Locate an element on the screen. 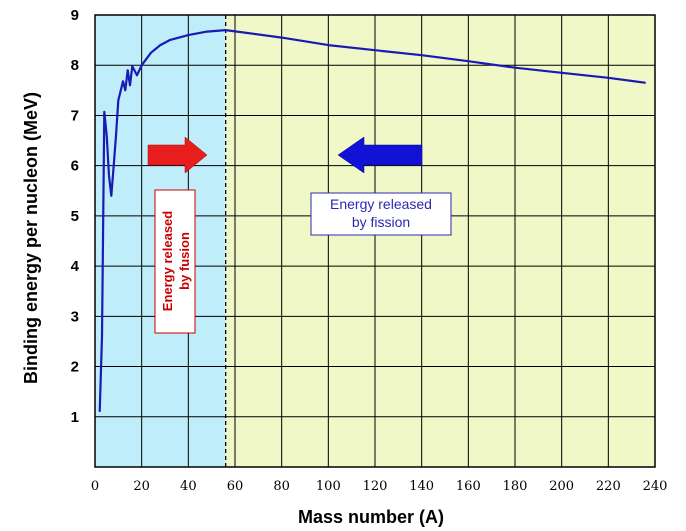  y-tick-label: 8 is located at coordinates (75, 65).